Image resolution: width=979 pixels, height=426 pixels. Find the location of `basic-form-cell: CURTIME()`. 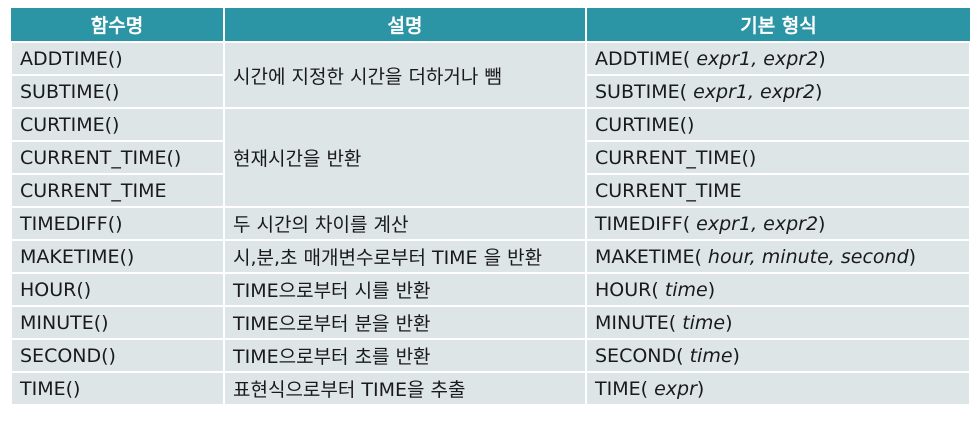

basic-form-cell: CURTIME() is located at coordinates (778, 124).